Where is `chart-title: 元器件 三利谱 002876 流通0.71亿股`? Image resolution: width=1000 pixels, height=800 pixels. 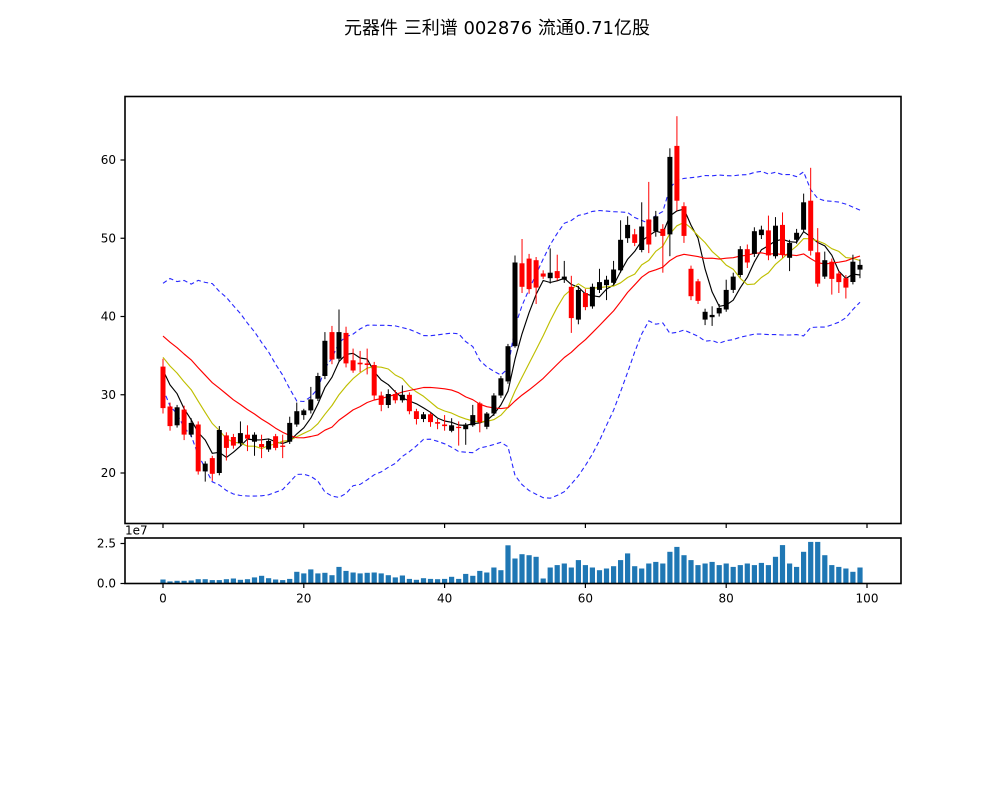 chart-title: 元器件 三利谱 002876 流通0.71亿股 is located at coordinates (497, 28).